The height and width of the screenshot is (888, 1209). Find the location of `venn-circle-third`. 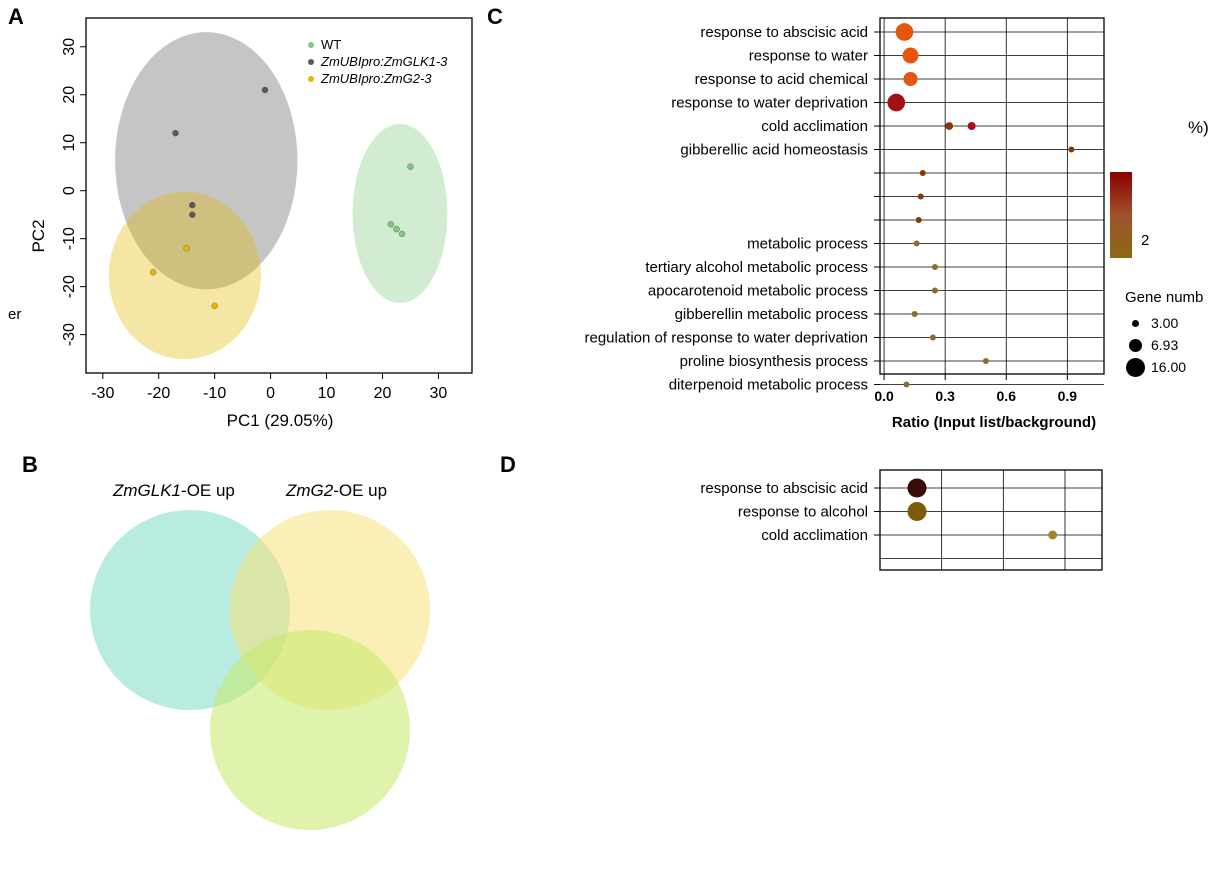

venn-circle-third is located at coordinates (310, 730).